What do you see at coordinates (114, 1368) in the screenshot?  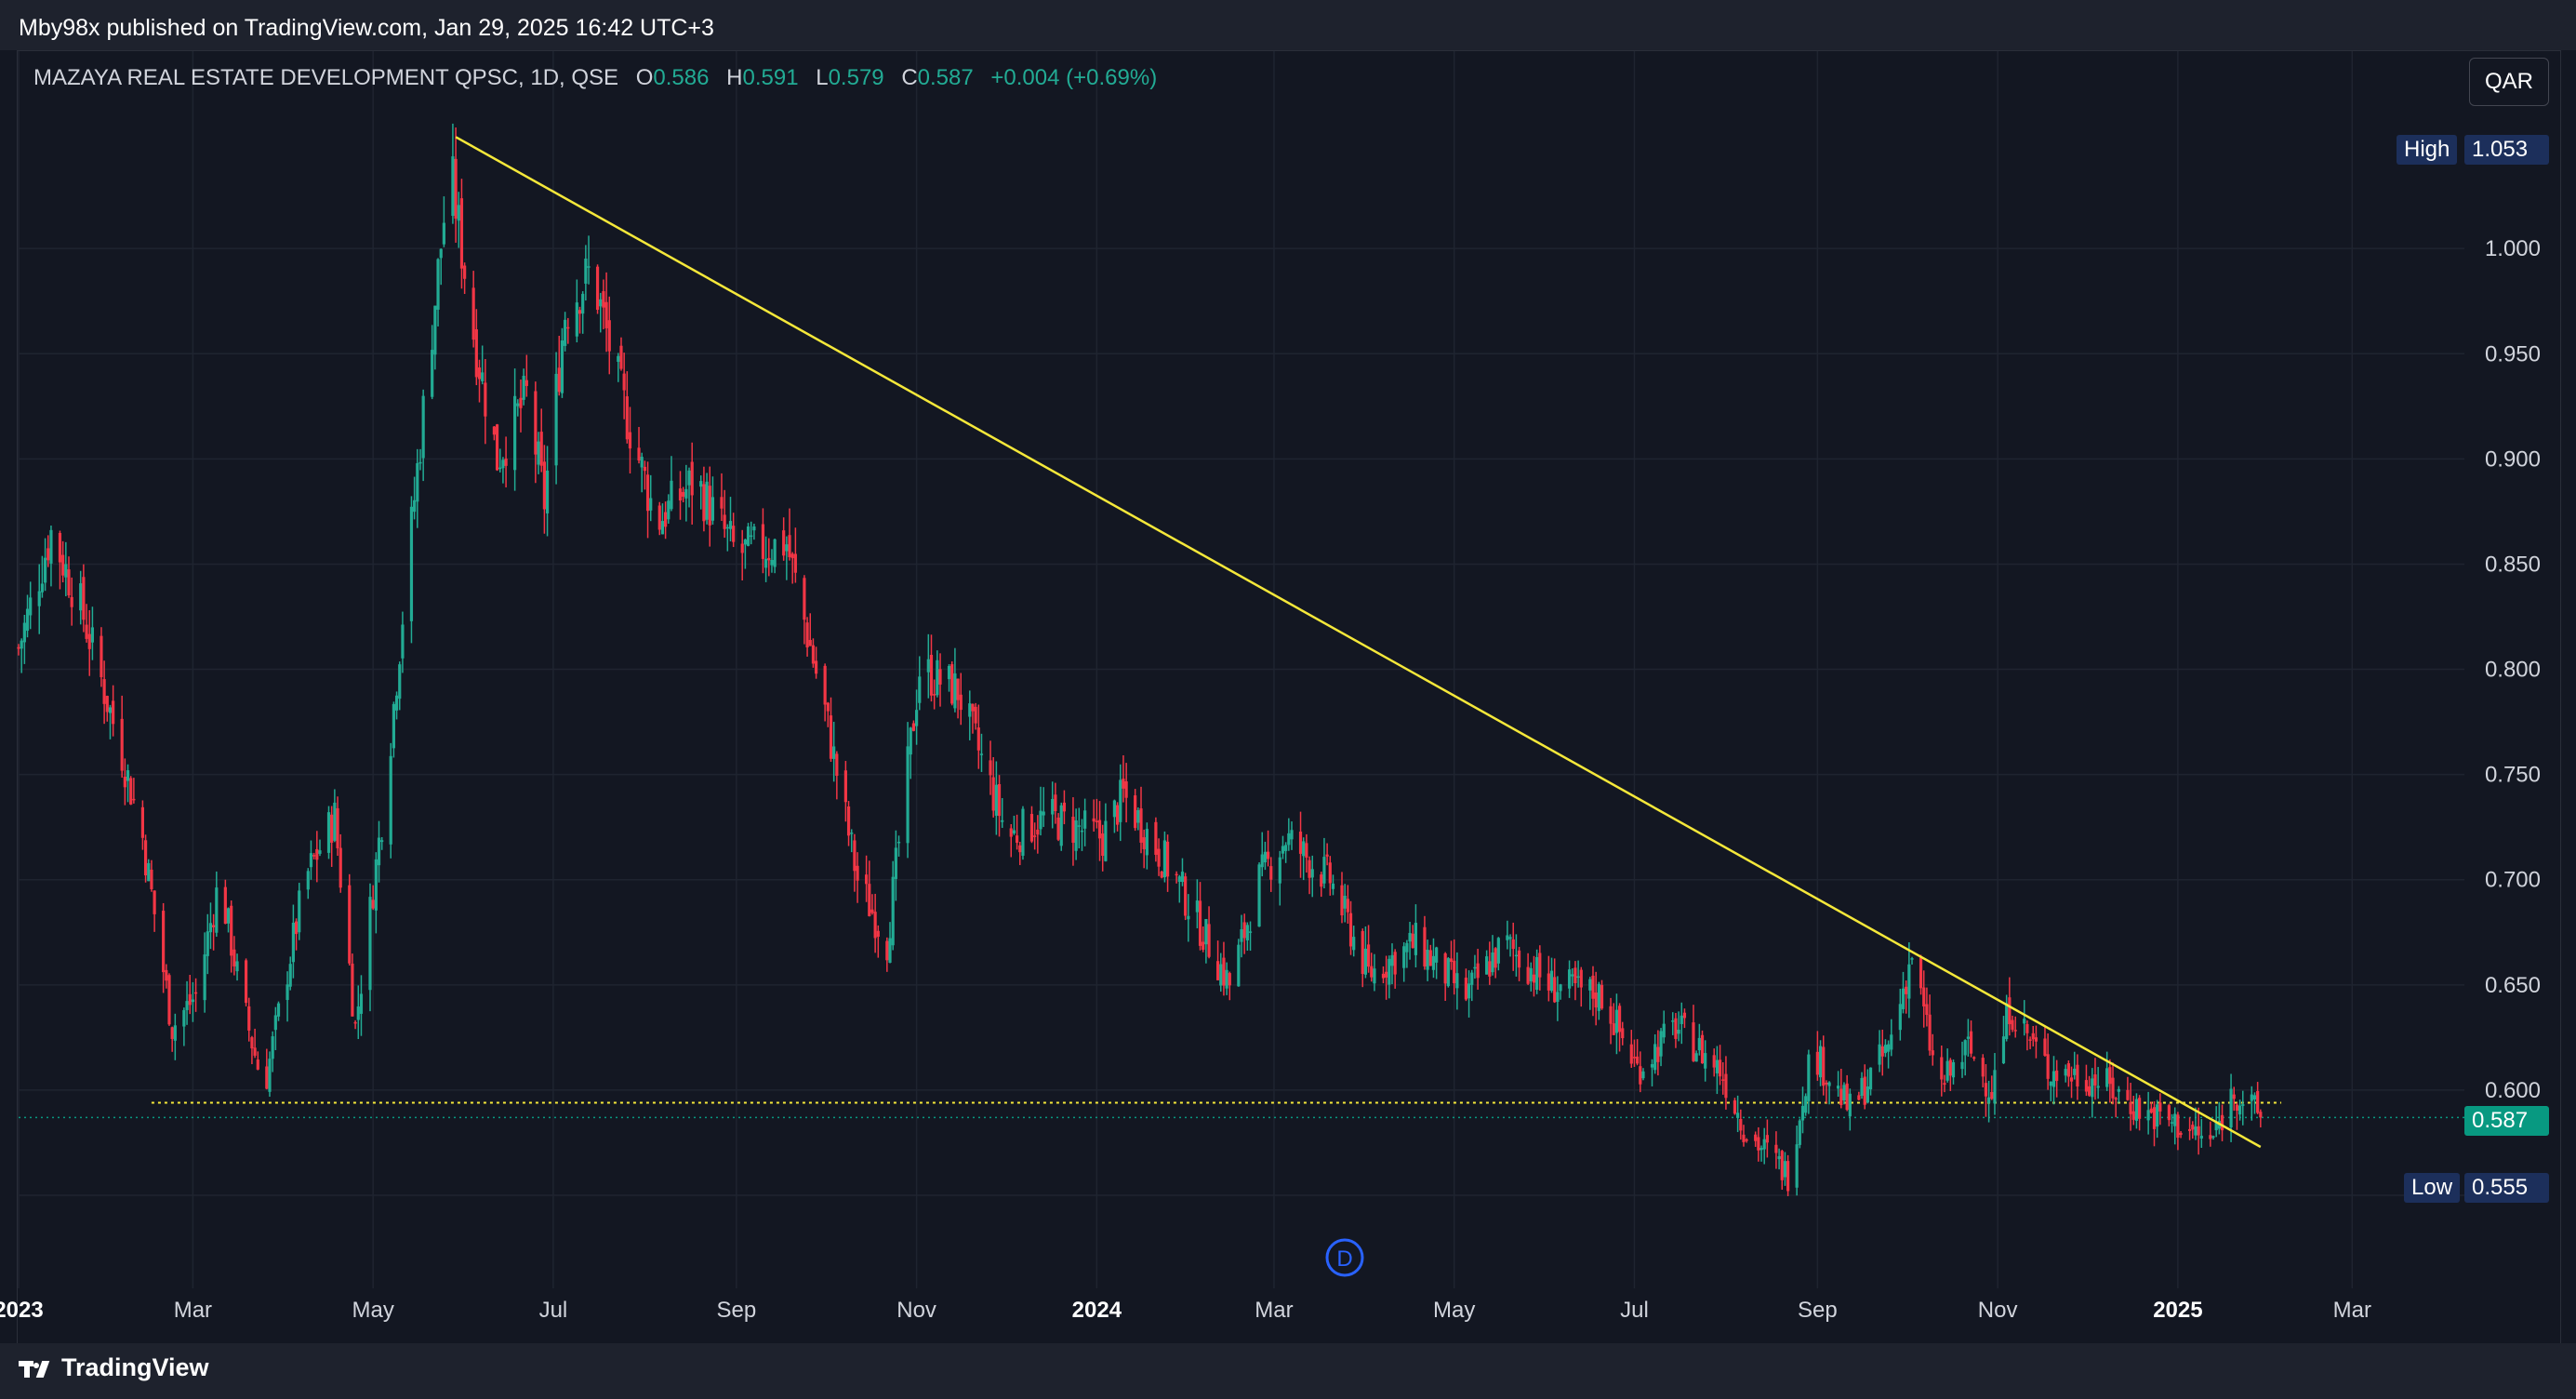 I see `tradingview-brand: TradingView` at bounding box center [114, 1368].